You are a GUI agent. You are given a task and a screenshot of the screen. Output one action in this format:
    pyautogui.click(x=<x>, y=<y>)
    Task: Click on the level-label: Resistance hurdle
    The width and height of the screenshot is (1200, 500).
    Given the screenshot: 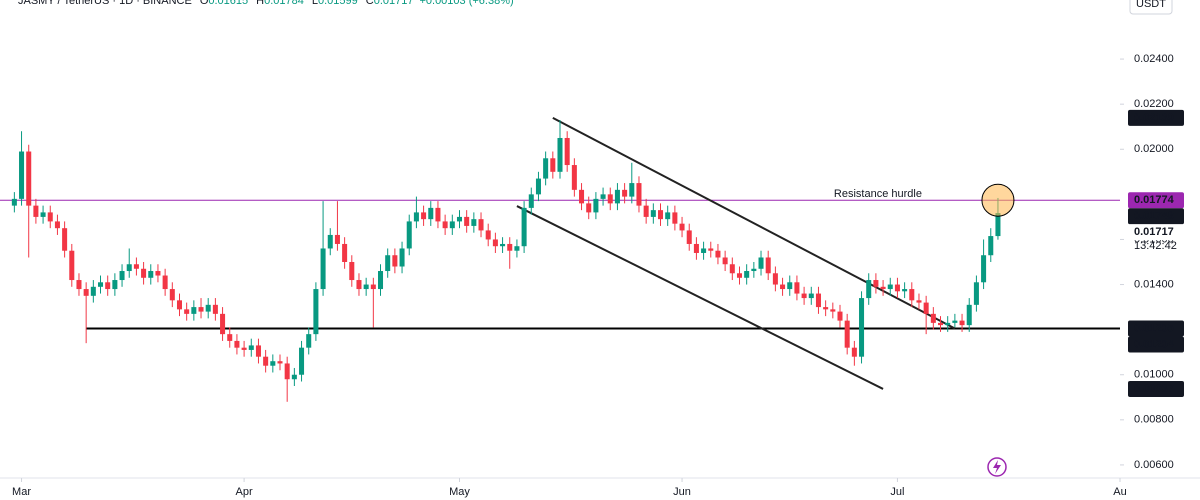 What is the action you would take?
    pyautogui.click(x=878, y=194)
    